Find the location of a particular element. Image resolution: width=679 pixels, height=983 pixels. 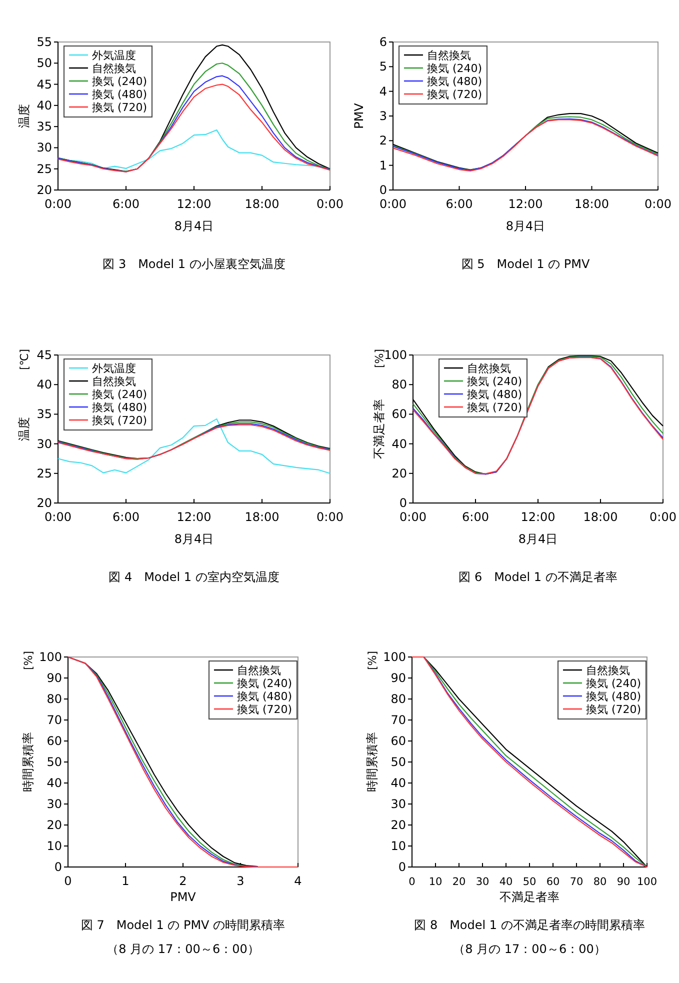

x-tick-label: 0 is located at coordinates (412, 882).